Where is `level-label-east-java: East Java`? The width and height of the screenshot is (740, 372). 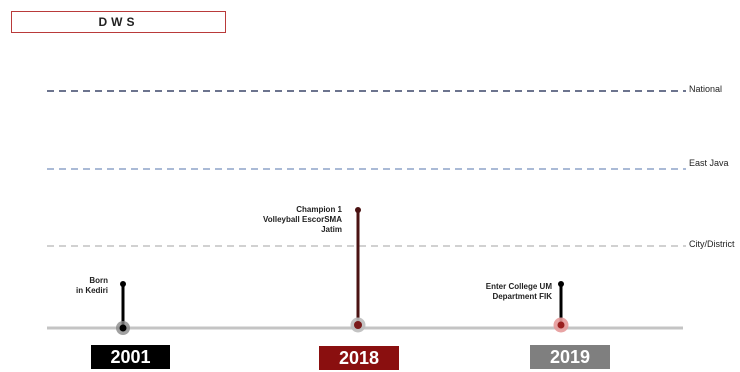
level-label-east-java: East Java is located at coordinates (709, 163).